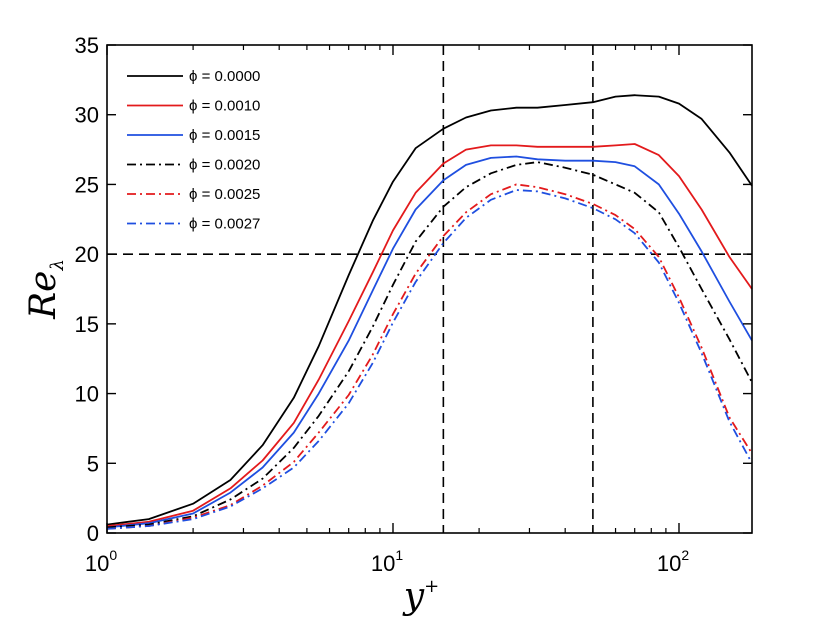 The image size is (830, 625). What do you see at coordinates (87, 115) in the screenshot?
I see `y-tick-label-6: 30` at bounding box center [87, 115].